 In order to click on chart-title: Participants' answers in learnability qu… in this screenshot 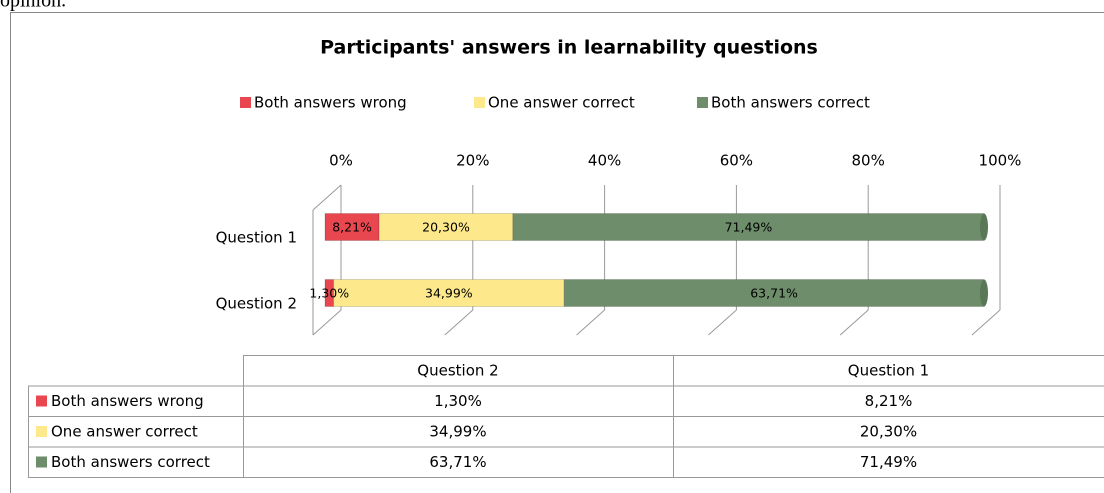, I will do `click(569, 48)`.